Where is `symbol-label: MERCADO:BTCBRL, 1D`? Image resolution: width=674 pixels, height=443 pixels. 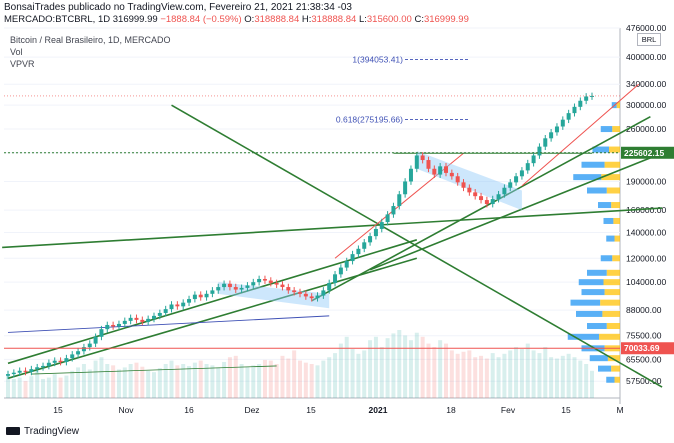
symbol-label: MERCADO:BTCBRL, 1D is located at coordinates (57, 19).